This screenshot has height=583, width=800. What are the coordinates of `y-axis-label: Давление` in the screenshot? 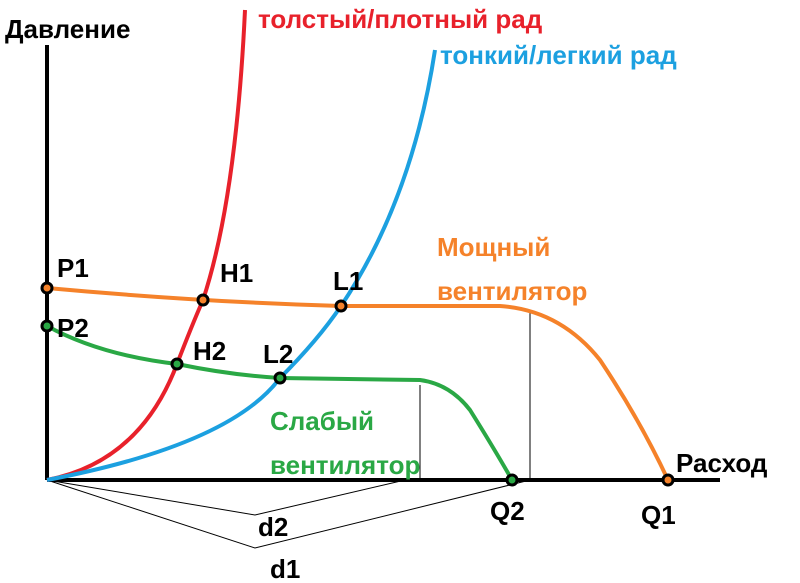 It's located at (67, 29).